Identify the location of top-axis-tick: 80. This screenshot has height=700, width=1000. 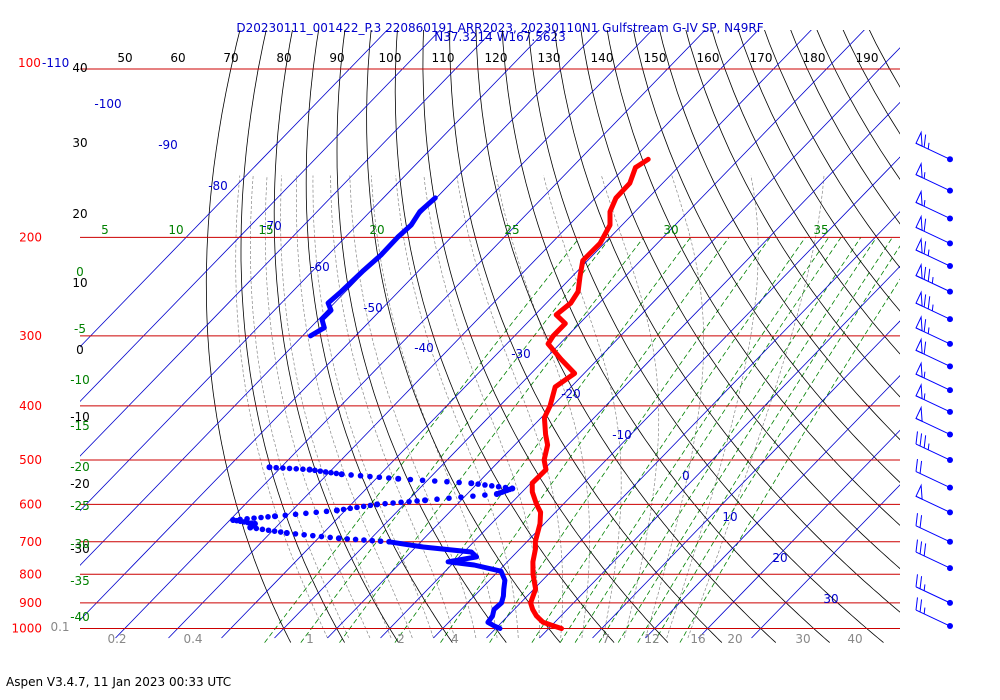
(283, 58).